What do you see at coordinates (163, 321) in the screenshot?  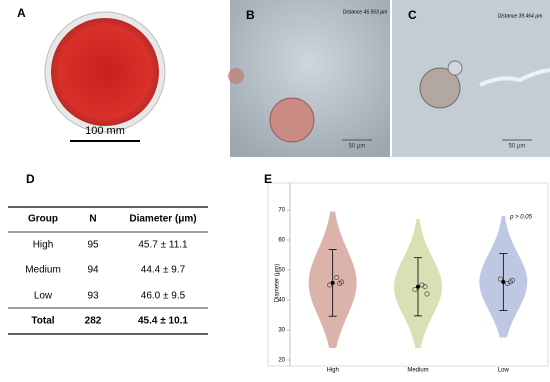 I see `table-cell: 45.4 ± 10.1` at bounding box center [163, 321].